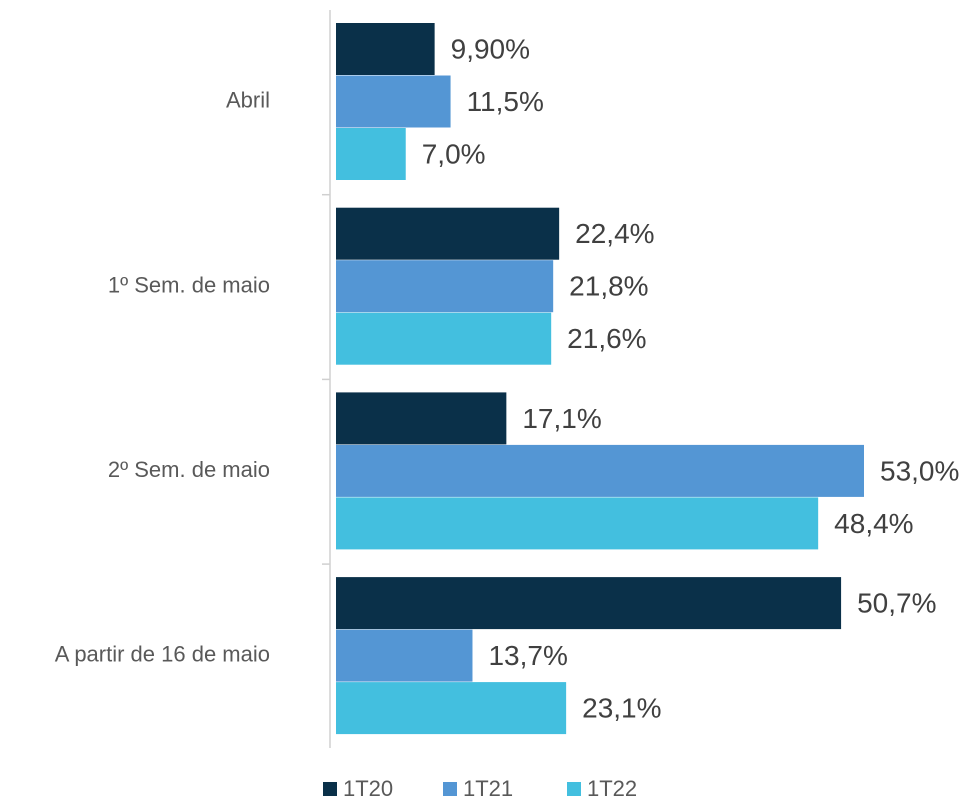 This screenshot has height=801, width=972. Describe the element at coordinates (162, 654) in the screenshot. I see `category-label: A partir de 16 de maio` at that location.